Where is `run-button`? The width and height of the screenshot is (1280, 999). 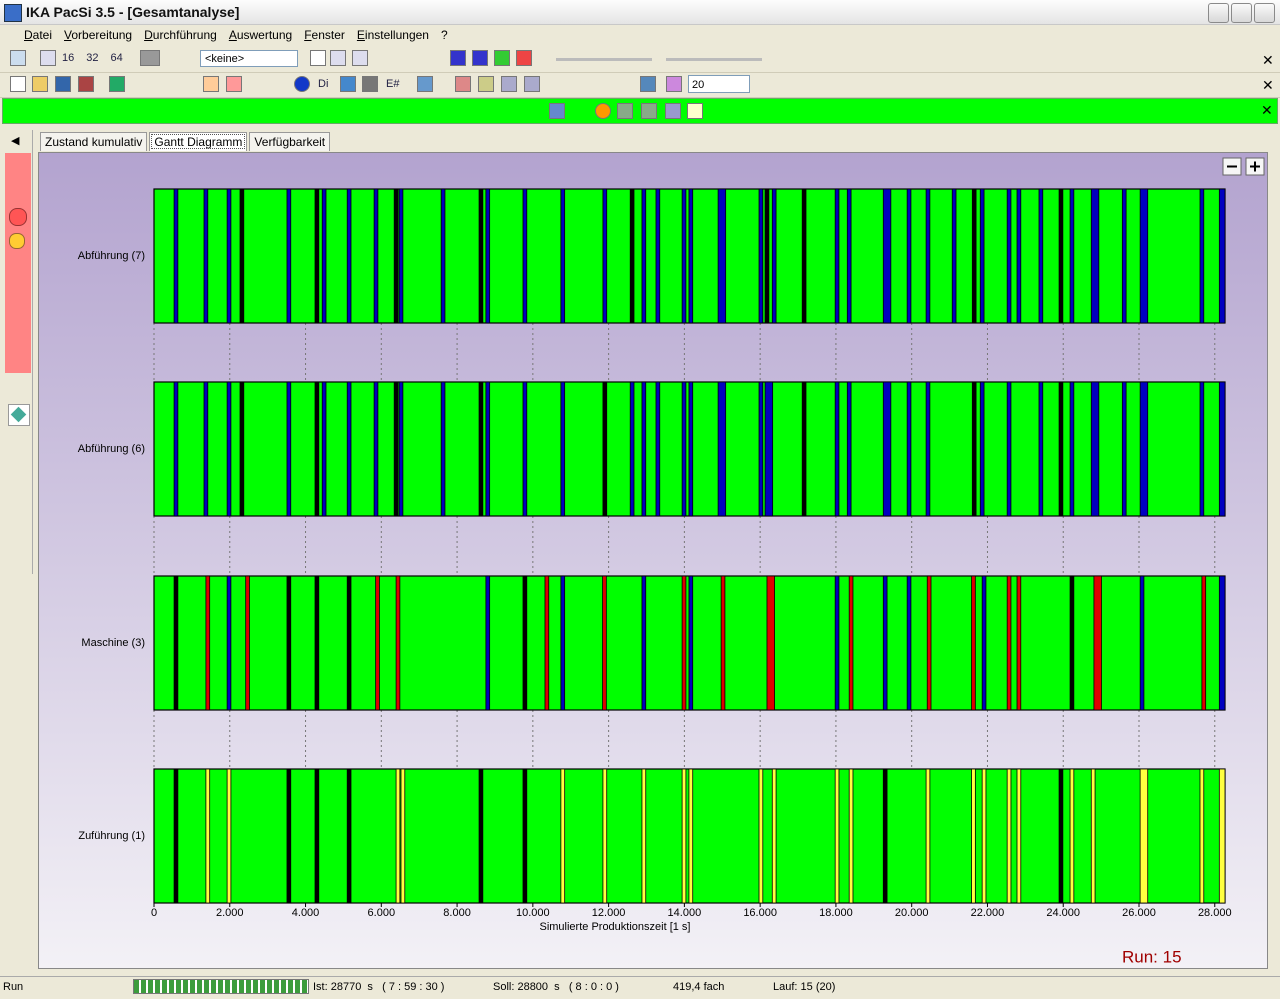
run-button is located at coordinates (524, 58).